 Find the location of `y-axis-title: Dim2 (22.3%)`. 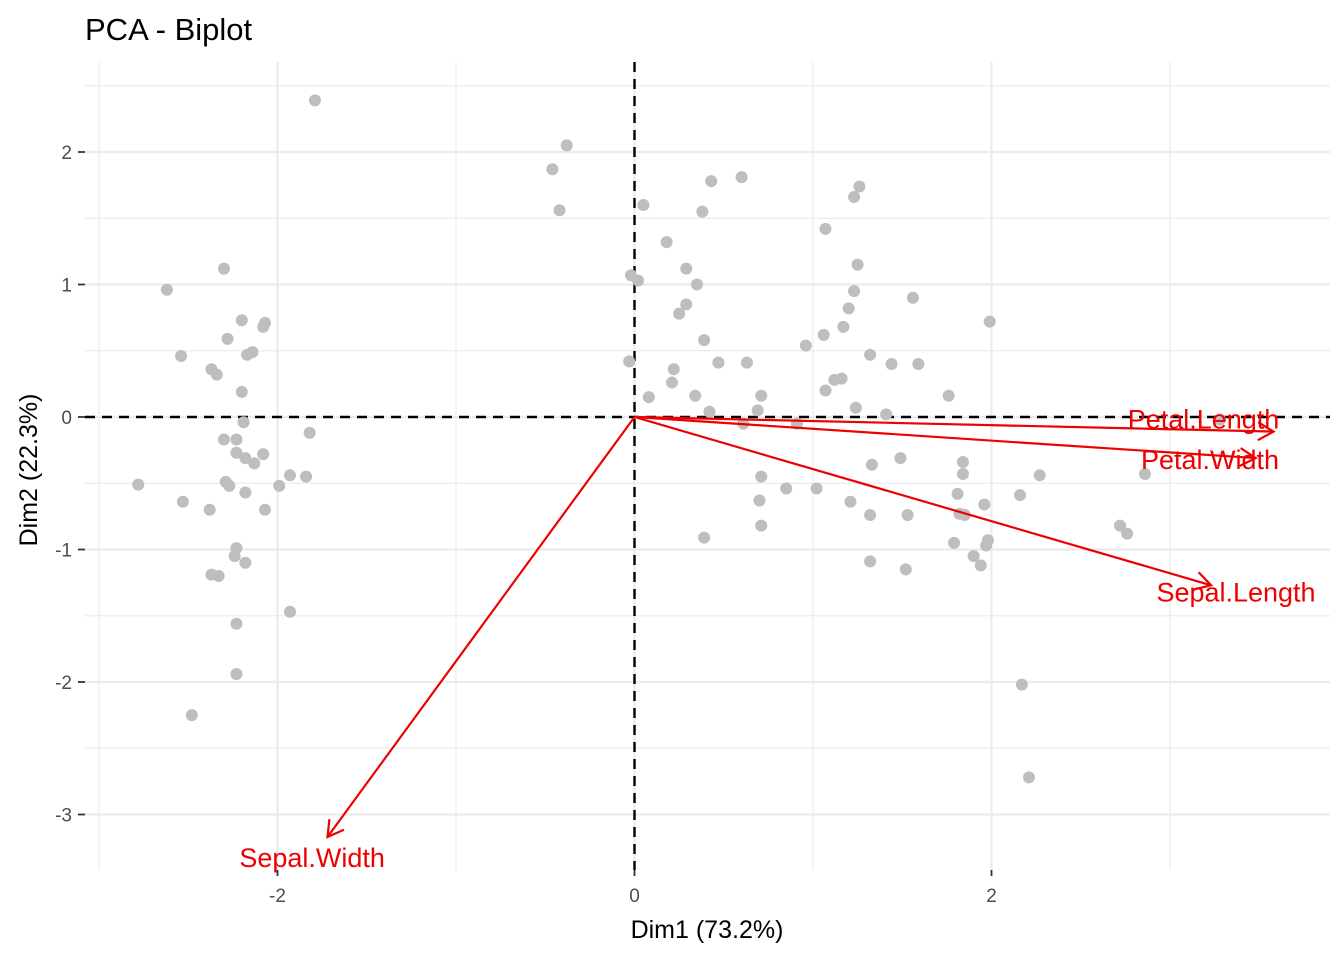

y-axis-title: Dim2 (22.3%) is located at coordinates (29, 470).